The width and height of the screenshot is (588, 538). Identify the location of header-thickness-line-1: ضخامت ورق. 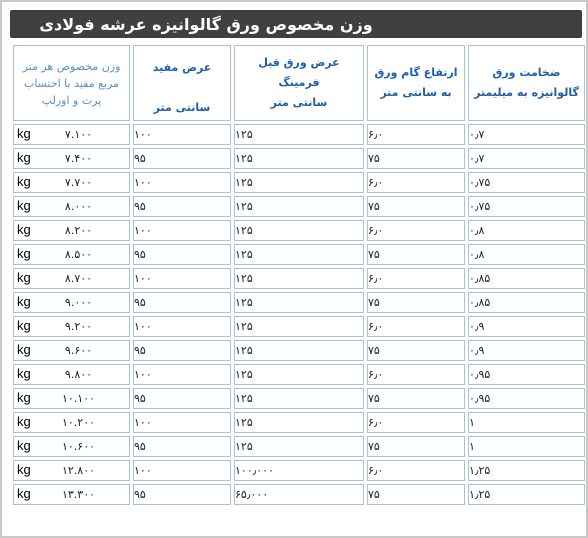
(526, 72).